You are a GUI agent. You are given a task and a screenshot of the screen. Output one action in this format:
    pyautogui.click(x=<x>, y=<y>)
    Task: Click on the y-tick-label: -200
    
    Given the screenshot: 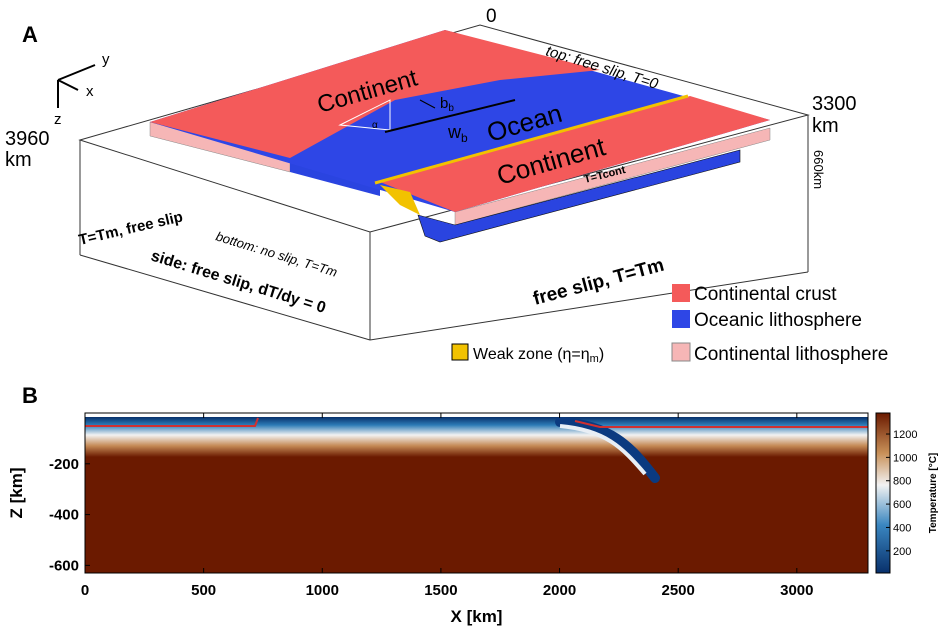 What is the action you would take?
    pyautogui.click(x=64, y=464)
    